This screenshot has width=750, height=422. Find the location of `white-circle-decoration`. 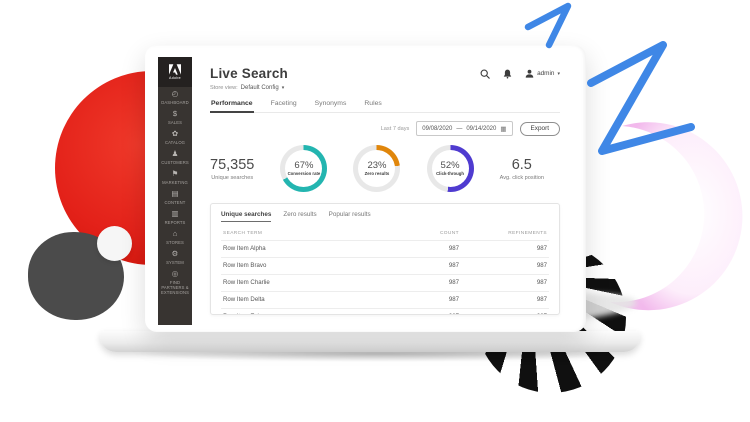

white-circle-decoration is located at coordinates (114, 243).